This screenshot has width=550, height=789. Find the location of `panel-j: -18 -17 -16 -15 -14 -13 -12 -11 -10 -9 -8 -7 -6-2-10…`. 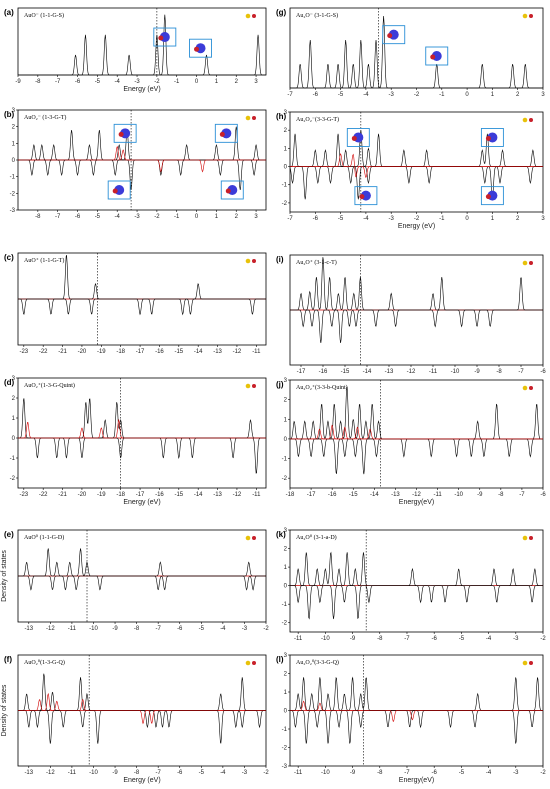

panel-j: -18 -17 -16 -15 -14 -13 -12 -11 -10 -9 -8 -7 -6-2-10… is located at coordinates (411, 442).